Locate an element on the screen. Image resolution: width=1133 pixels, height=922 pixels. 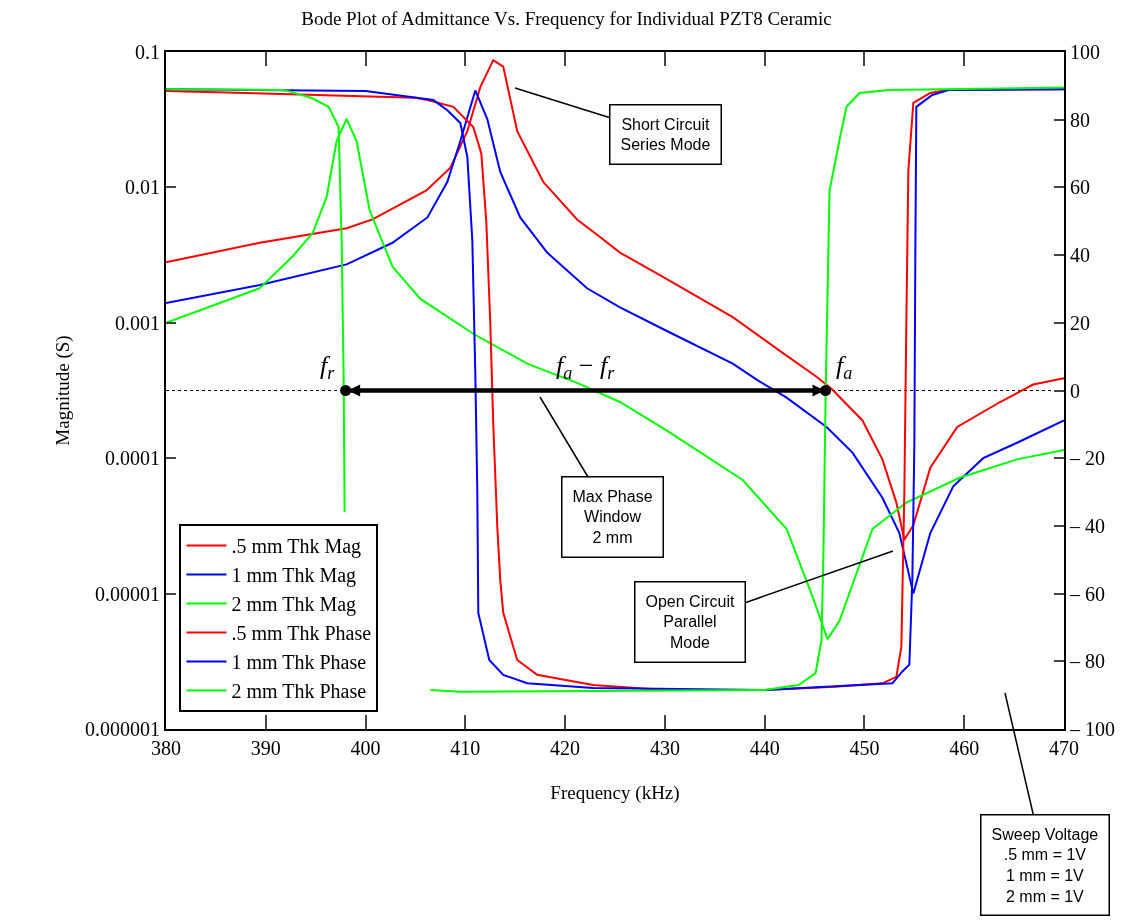
x-tick-label: 440 is located at coordinates (764, 748).